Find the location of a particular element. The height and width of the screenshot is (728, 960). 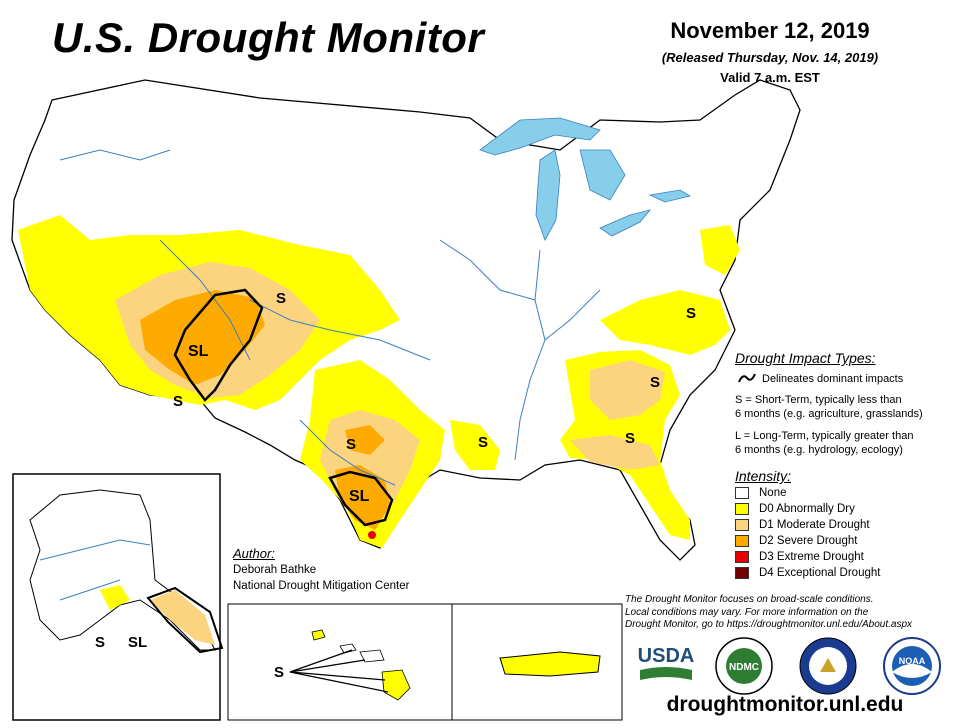

ndmc-logo: NDMC is located at coordinates (744, 666).